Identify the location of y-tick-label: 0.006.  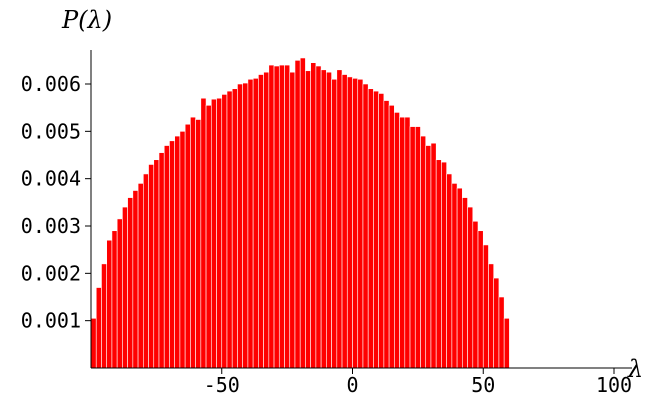
(51, 84).